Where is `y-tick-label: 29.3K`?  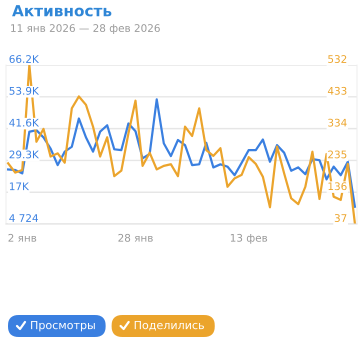 y-tick-label: 29.3K is located at coordinates (25, 154).